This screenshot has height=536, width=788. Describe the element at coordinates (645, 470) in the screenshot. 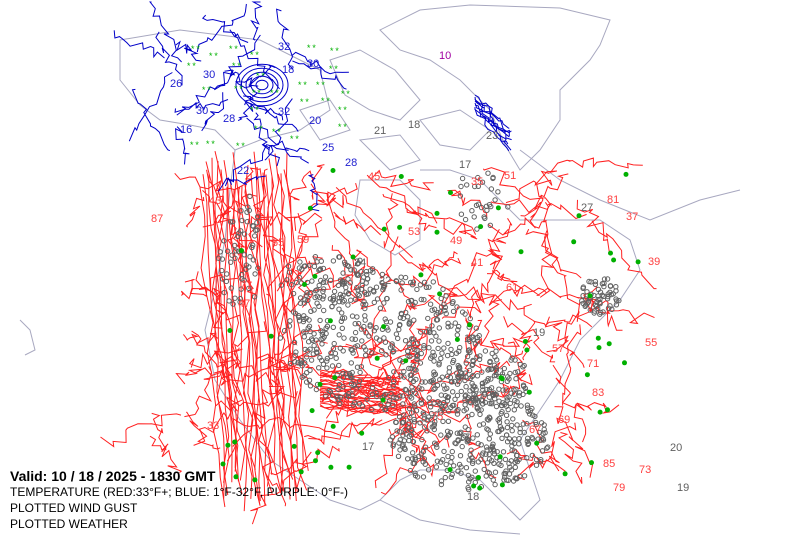

I see `warm-temperature-label: 73` at that location.